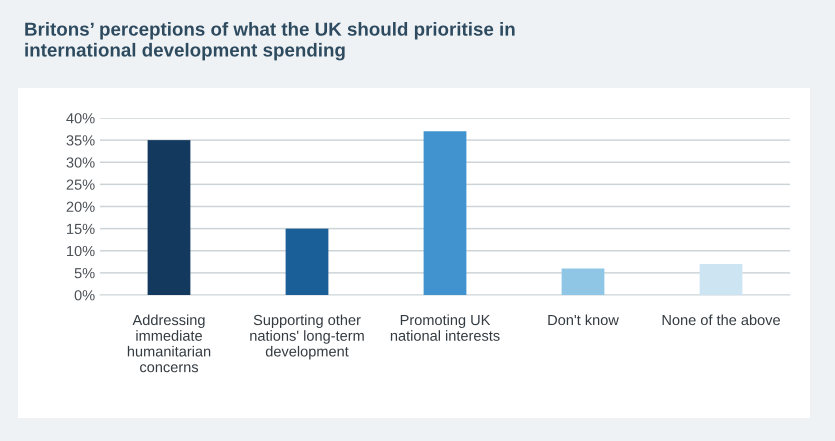  I want to click on y-tick-label: 35%, so click(80, 140).